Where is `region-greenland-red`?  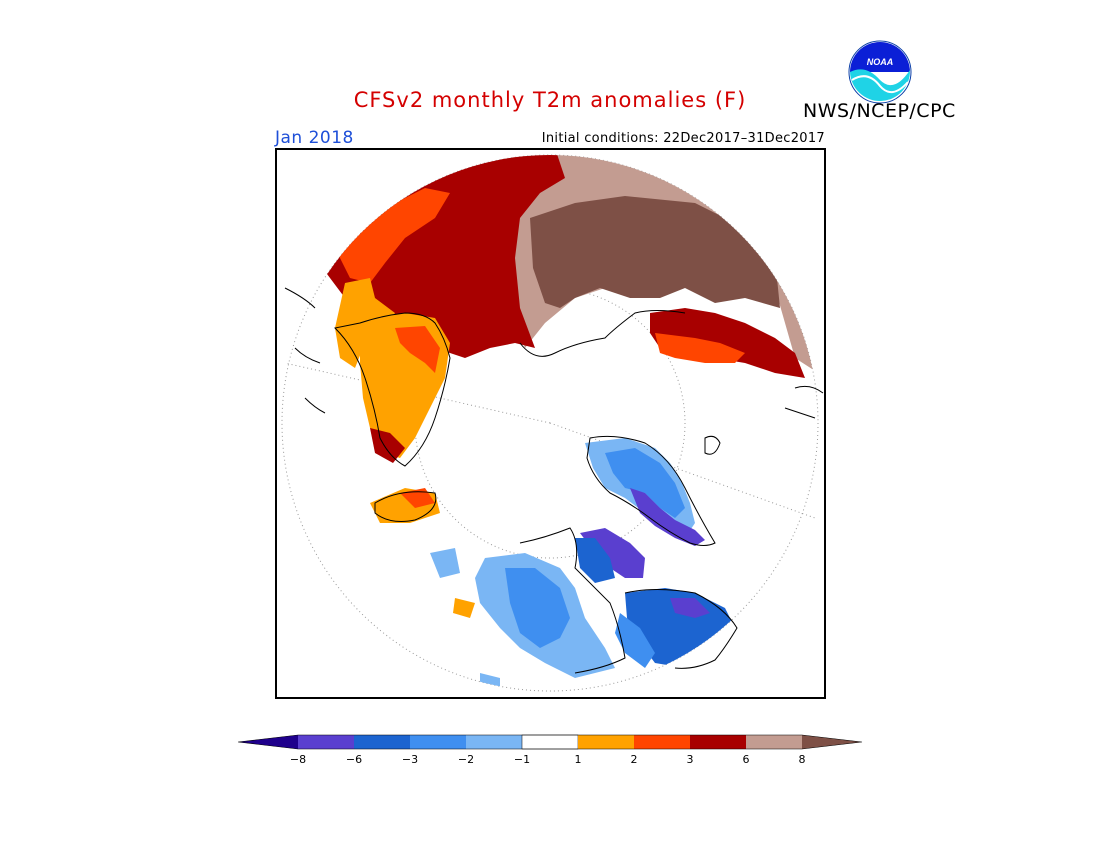
region-greenland-red is located at coordinates (417, 349).